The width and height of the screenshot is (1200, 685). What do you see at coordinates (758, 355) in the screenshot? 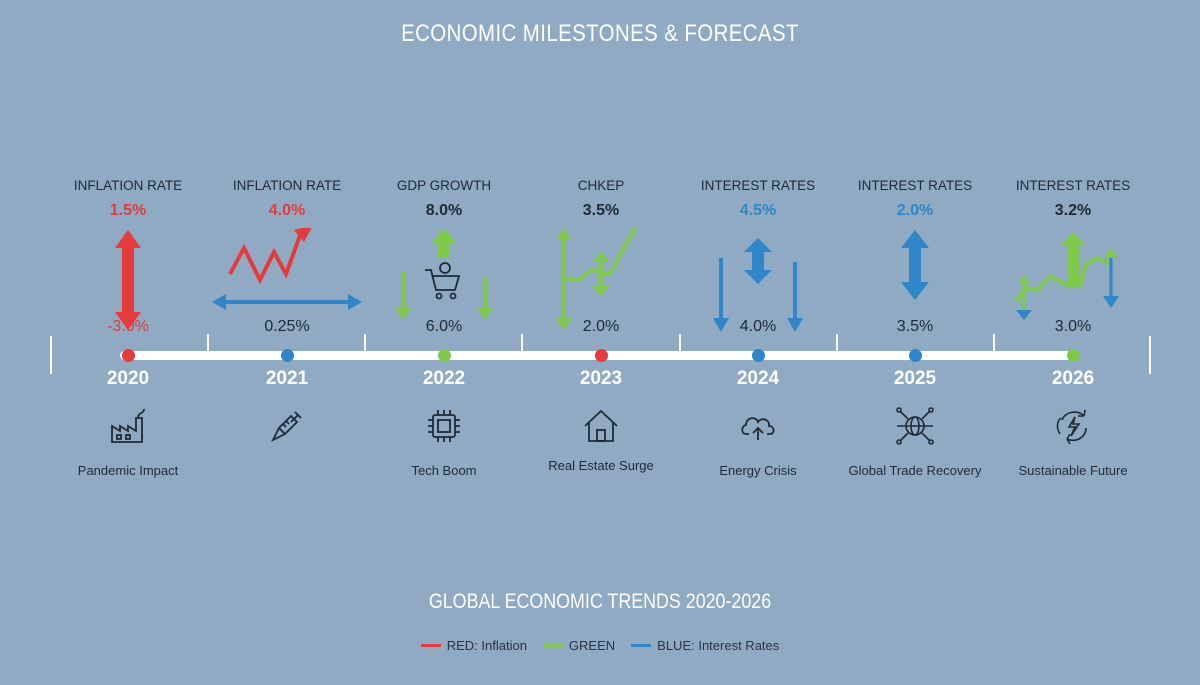
I see `timeline-dot-2024` at bounding box center [758, 355].